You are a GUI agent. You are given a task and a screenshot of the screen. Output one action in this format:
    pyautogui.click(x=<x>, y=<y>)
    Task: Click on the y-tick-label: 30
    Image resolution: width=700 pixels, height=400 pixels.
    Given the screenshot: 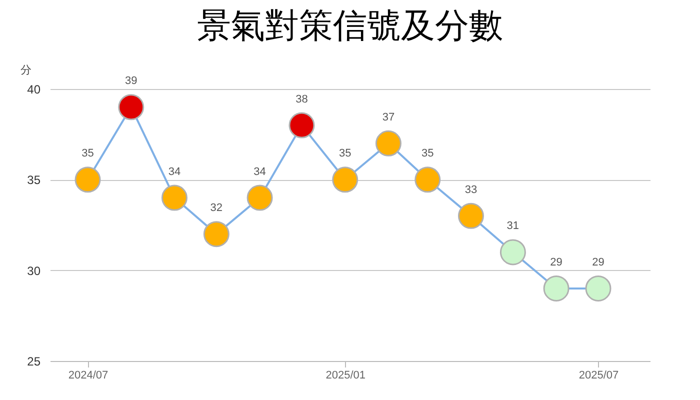 What is the action you would take?
    pyautogui.click(x=34, y=271)
    